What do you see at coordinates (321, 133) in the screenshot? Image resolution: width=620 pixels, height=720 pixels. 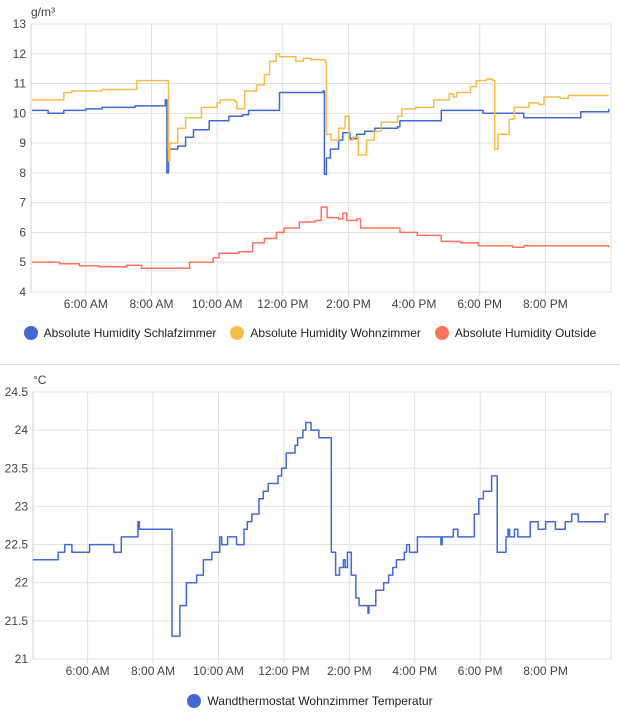 I see `series-line-absolute-humidity-schlafzimmer` at bounding box center [321, 133].